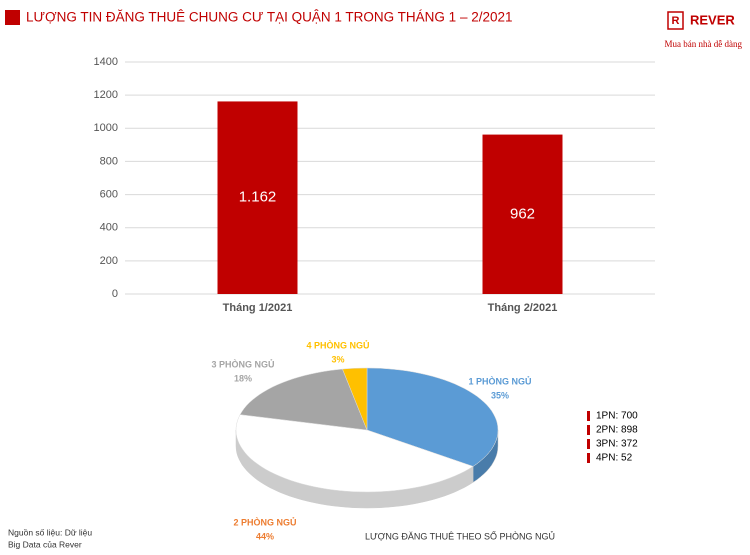  Describe the element at coordinates (265, 536) in the screenshot. I see `pie-value-label: 44%` at that location.